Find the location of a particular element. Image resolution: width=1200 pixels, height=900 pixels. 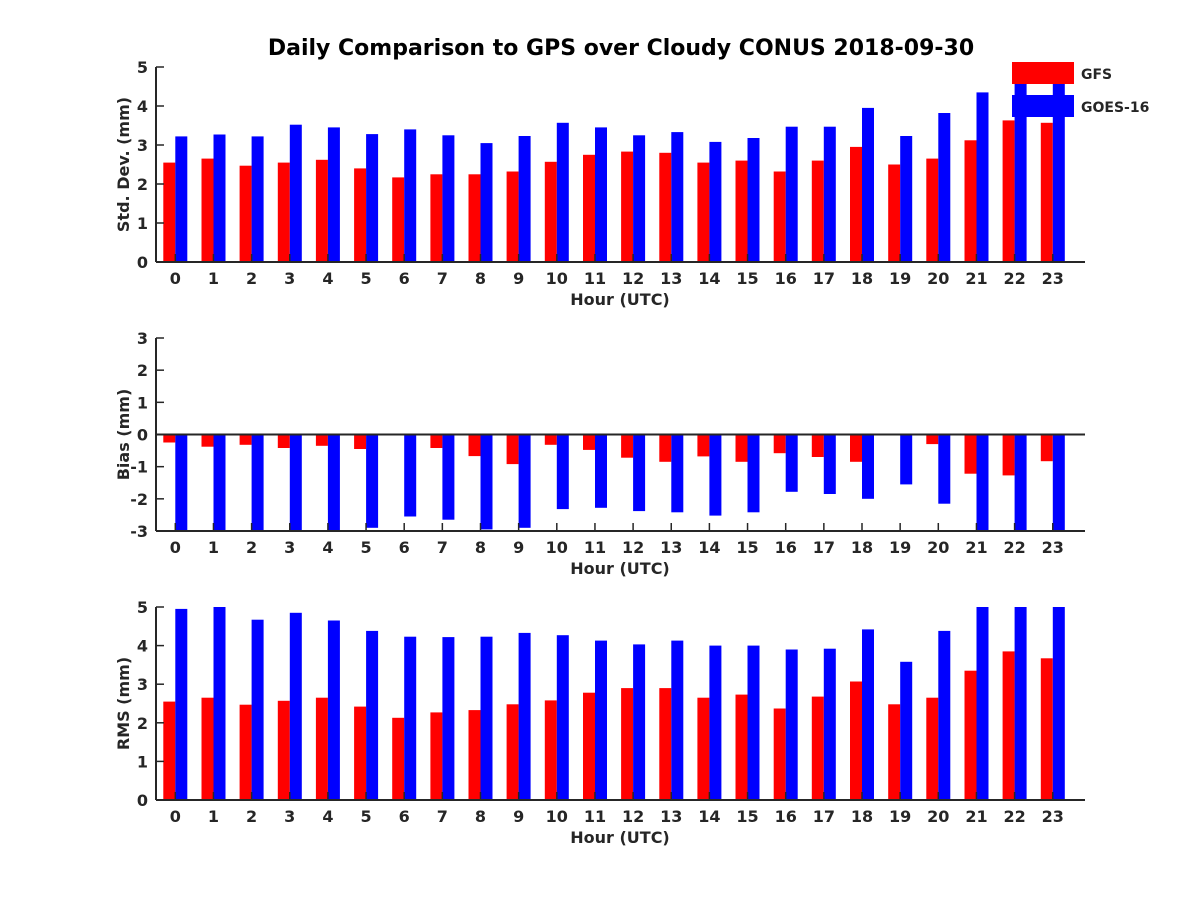

x-tick-label: 19 is located at coordinates (900, 547).